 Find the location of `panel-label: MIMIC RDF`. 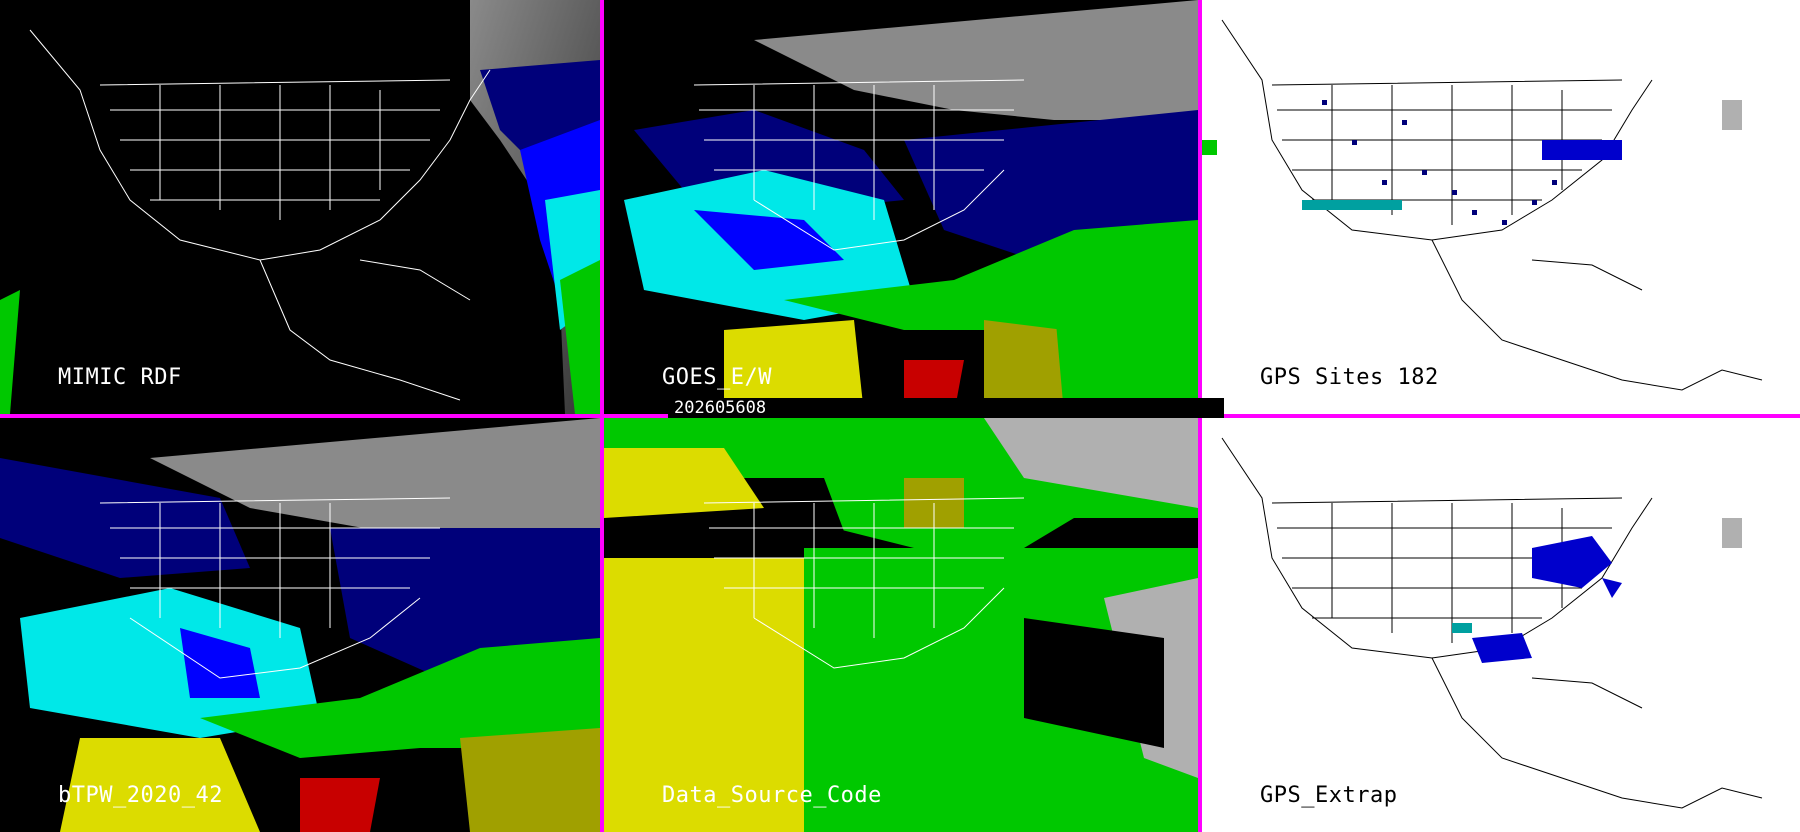

panel-label: MIMIC RDF is located at coordinates (120, 377).